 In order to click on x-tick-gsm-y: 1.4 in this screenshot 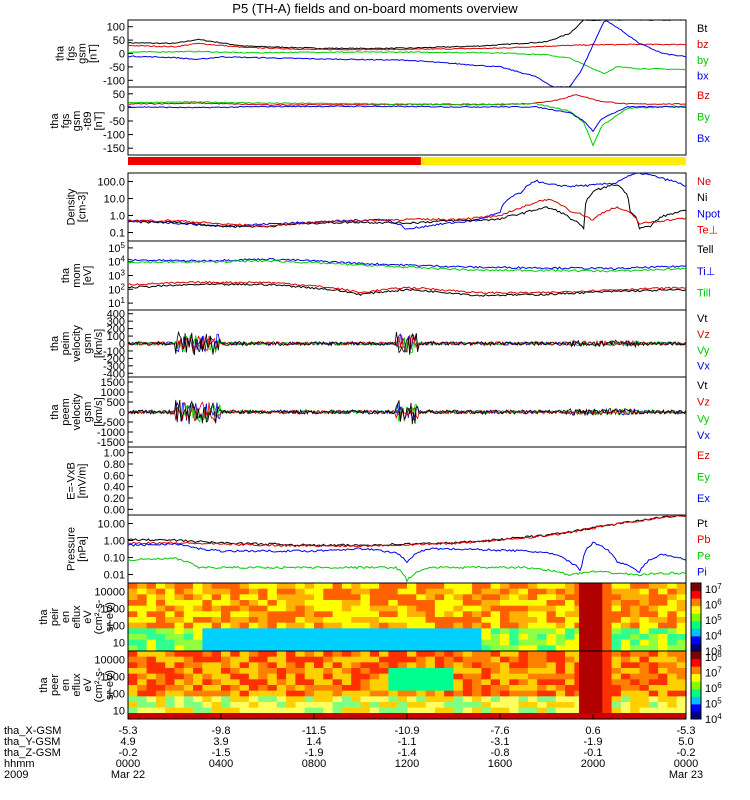, I will do `click(313, 742)`.